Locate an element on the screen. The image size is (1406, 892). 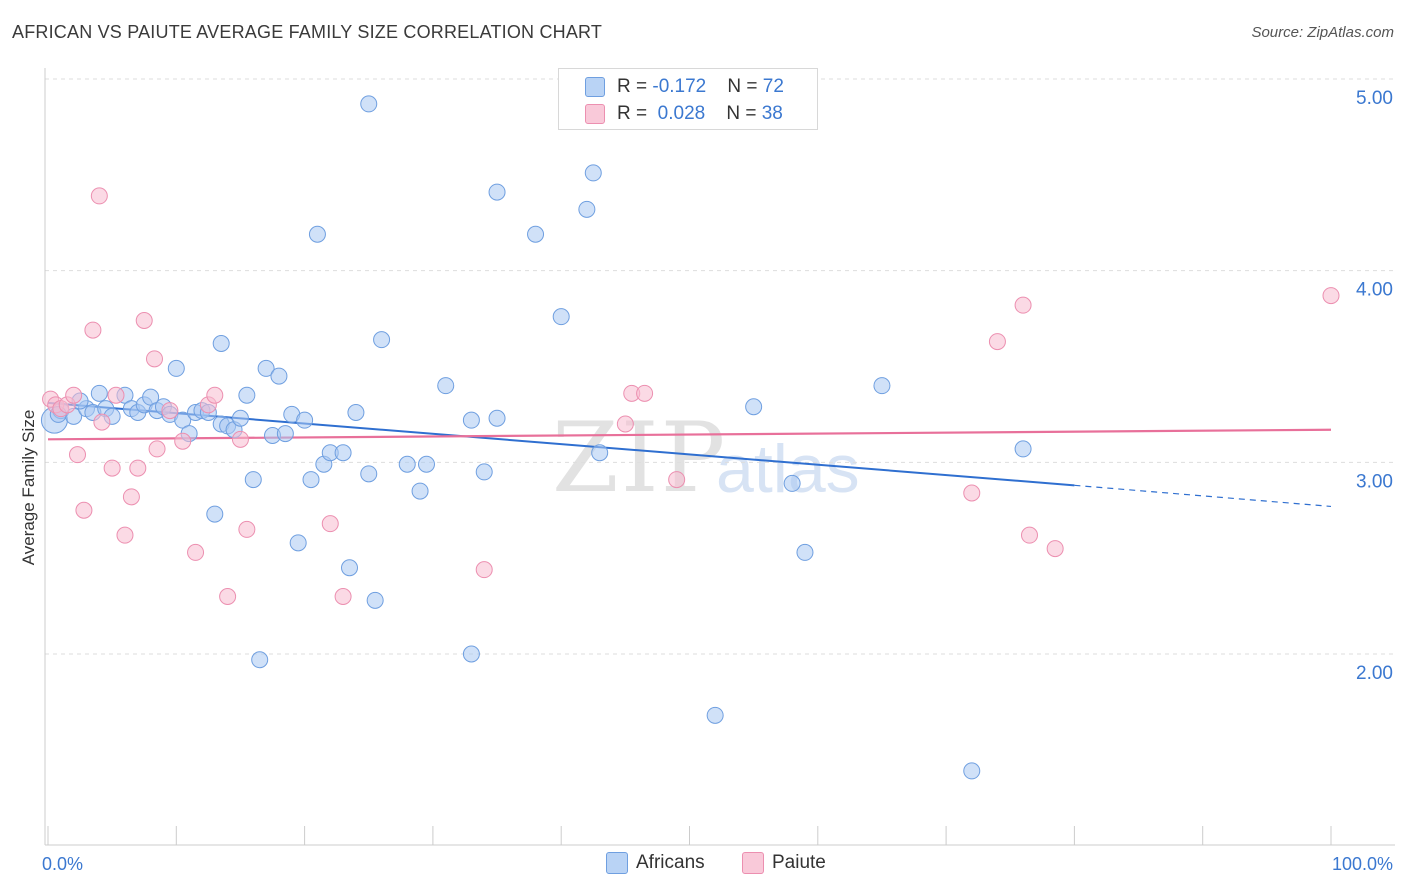
africans-legend-label: Africans is located at coordinates (670, 863).